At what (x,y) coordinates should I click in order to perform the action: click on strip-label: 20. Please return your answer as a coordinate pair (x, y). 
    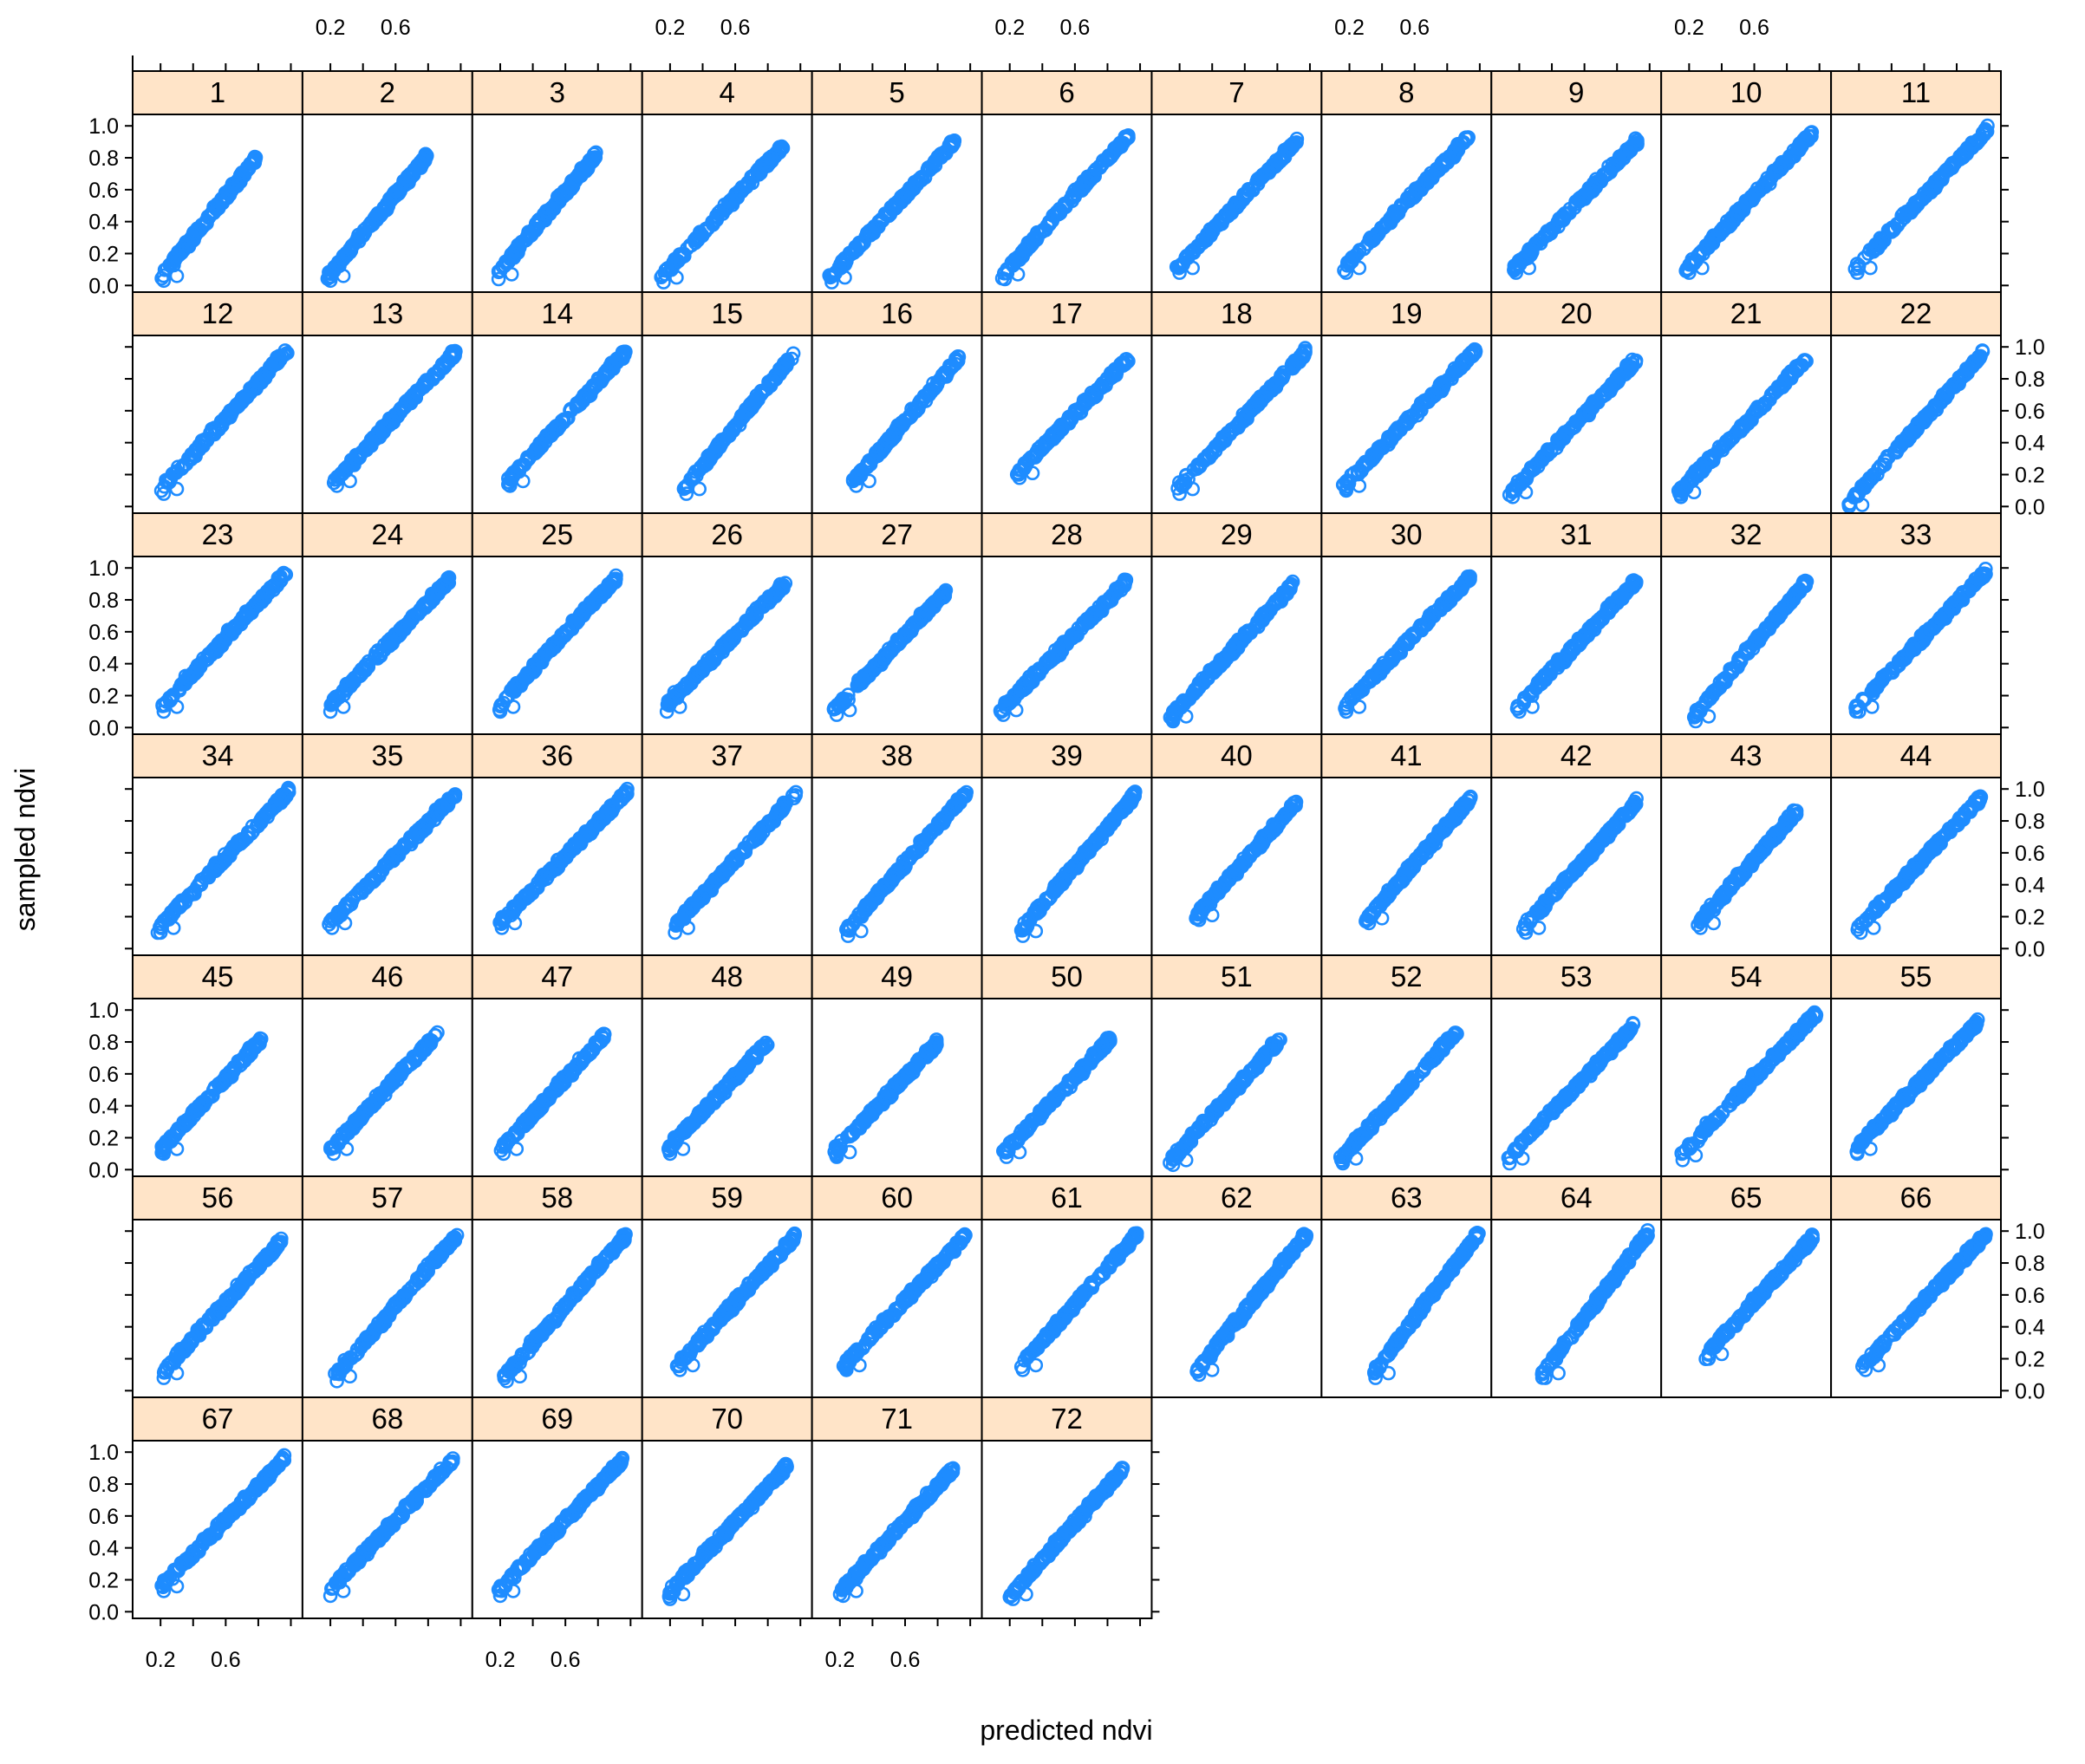
    Looking at the image, I should click on (1576, 313).